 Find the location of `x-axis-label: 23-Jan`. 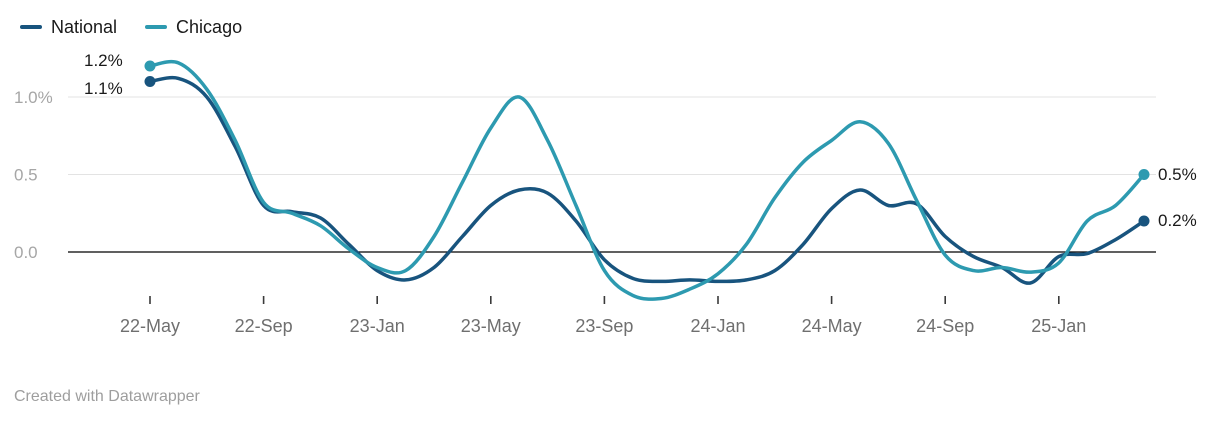

x-axis-label: 23-Jan is located at coordinates (377, 326).